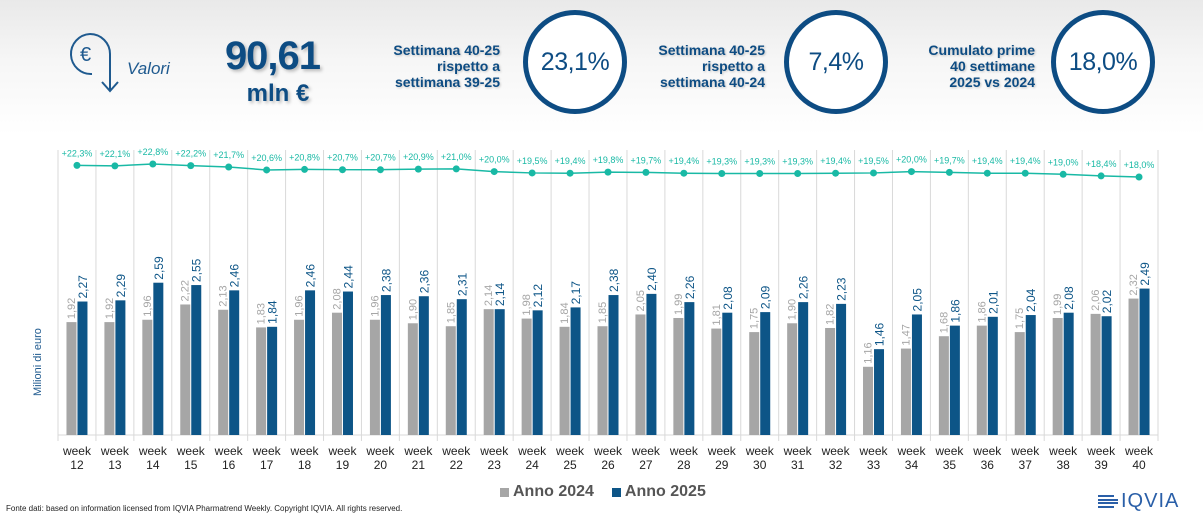 The image size is (1203, 517). I want to click on bar-label-2025: 2,26, so click(804, 287).